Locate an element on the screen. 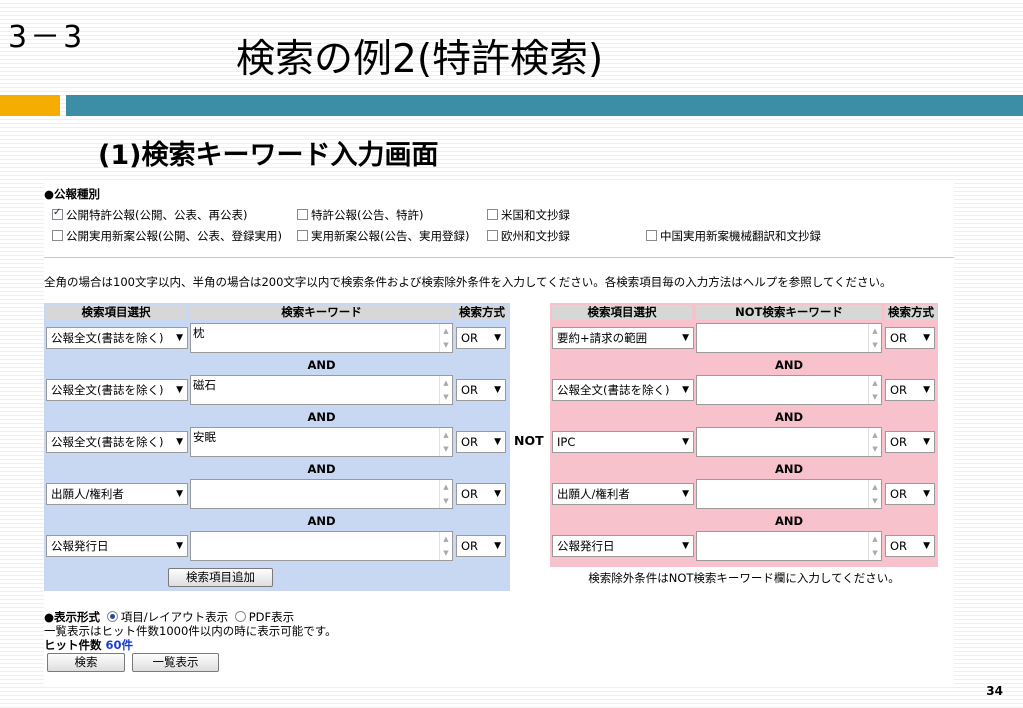 This screenshot has height=708, width=1023. search-button: 検索 is located at coordinates (86, 662).